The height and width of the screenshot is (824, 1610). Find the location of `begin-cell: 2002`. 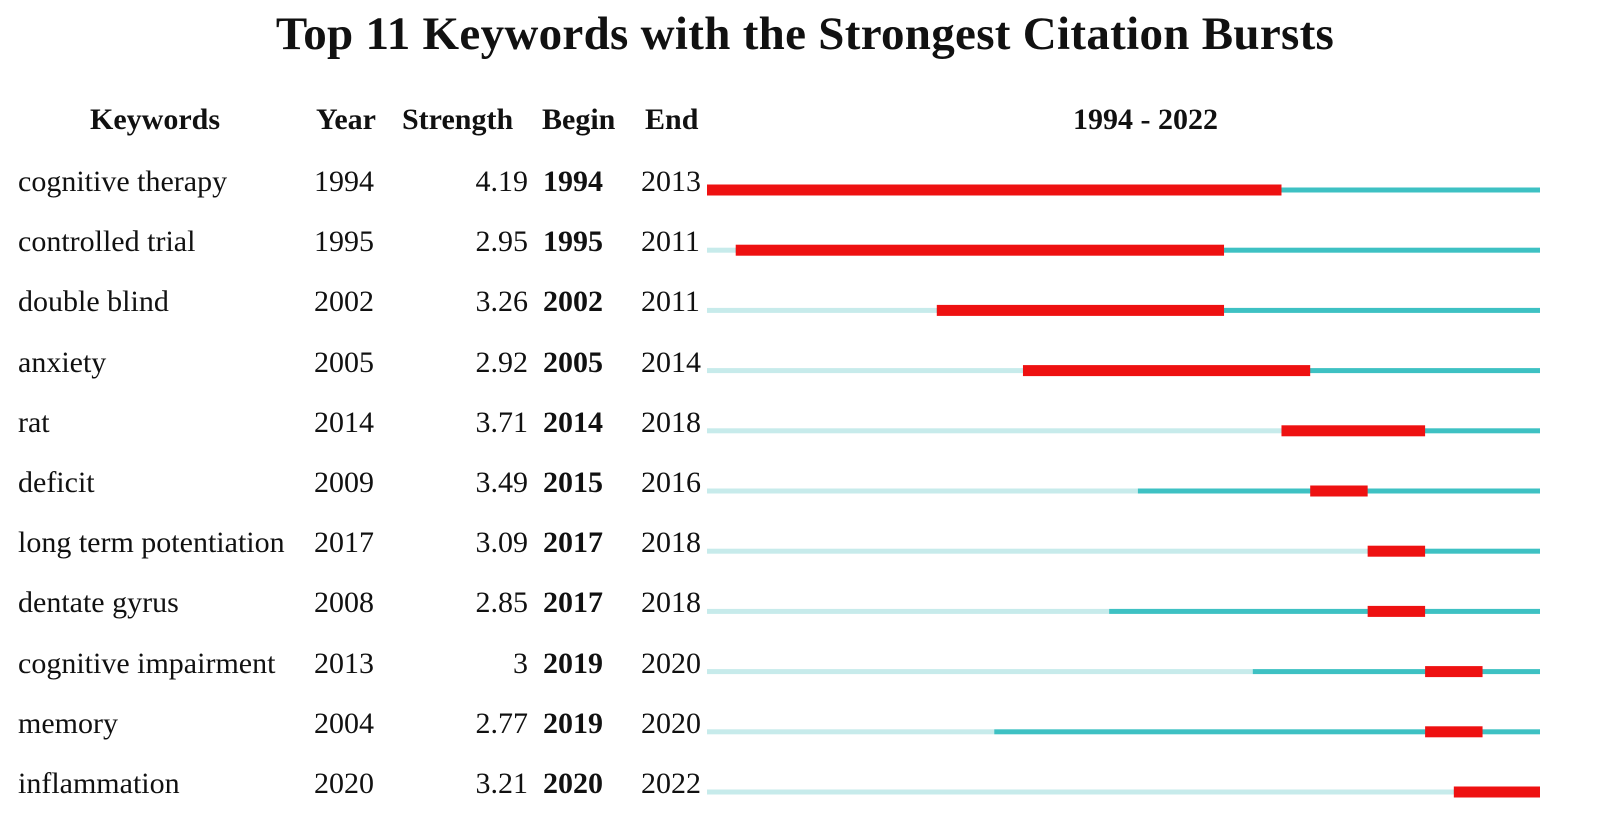

begin-cell: 2002 is located at coordinates (573, 302).